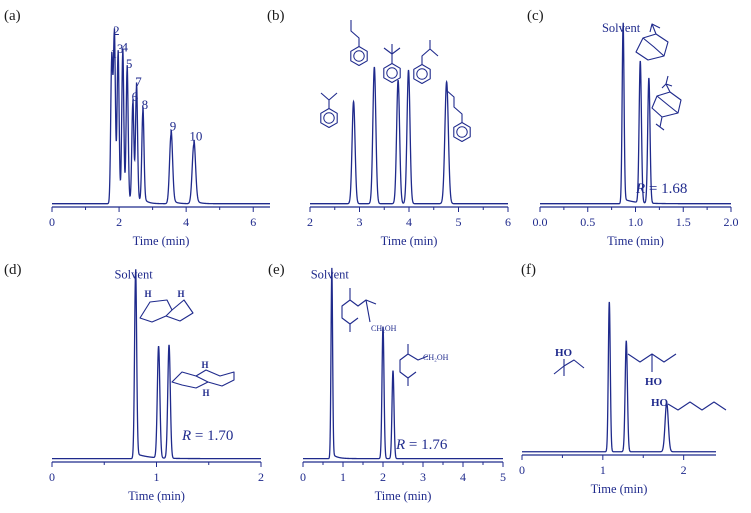 The height and width of the screenshot is (513, 751). Describe the element at coordinates (667, 82) in the screenshot. I see `beta-pinene-gem-dimethyl` at that location.